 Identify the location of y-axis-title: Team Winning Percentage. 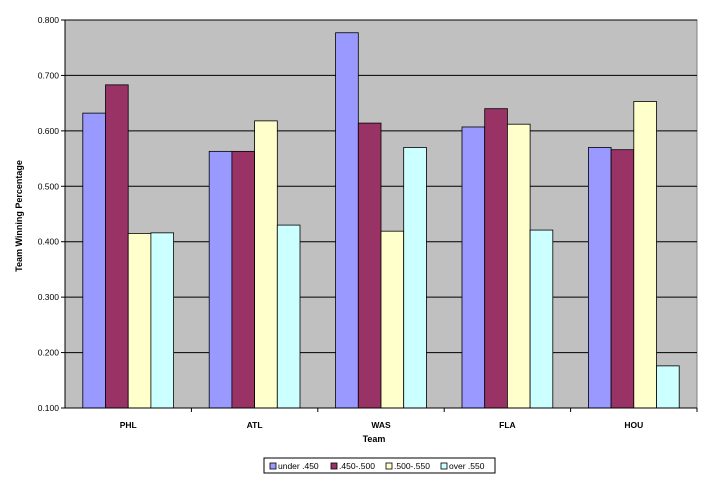
(19, 216).